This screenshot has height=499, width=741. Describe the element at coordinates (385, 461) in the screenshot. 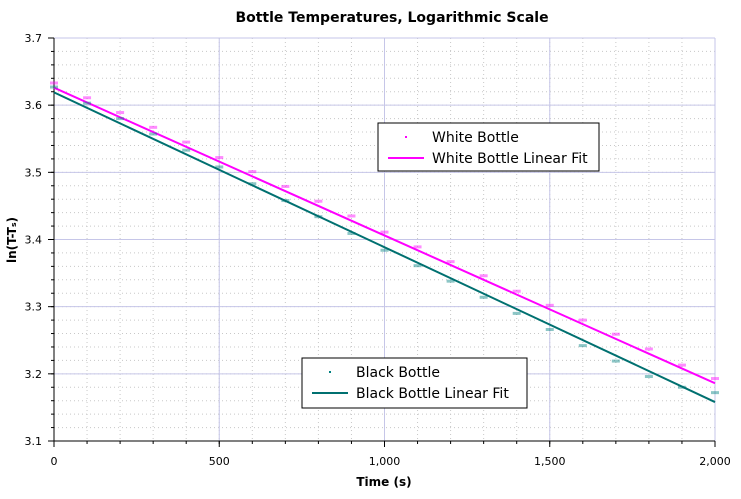

I see `x-tick-label: 1,000` at that location.